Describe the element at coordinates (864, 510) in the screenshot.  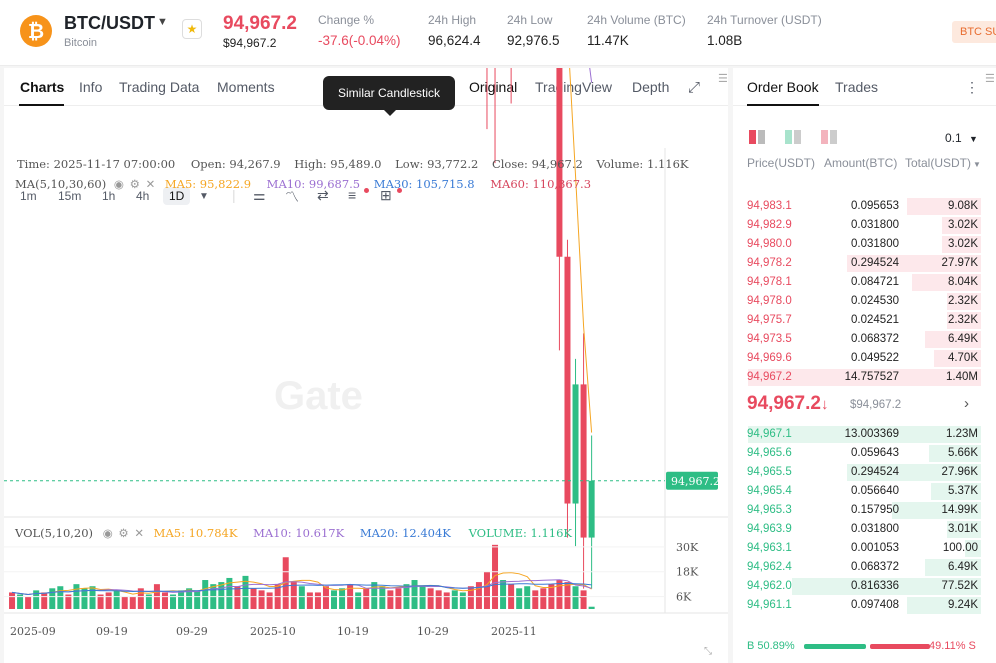
I see `bid-row: 94,965.3 0.157950 14.99K` at that location.